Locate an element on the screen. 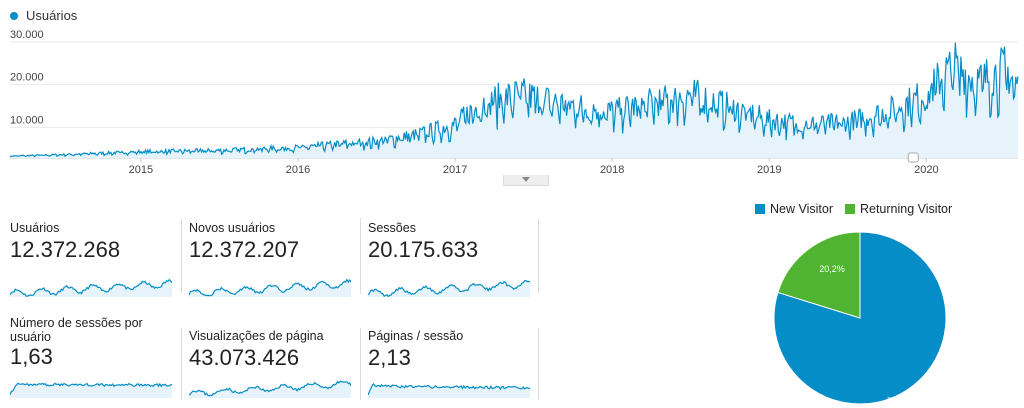 The height and width of the screenshot is (408, 1024). metric-value: 2,13 is located at coordinates (389, 357).